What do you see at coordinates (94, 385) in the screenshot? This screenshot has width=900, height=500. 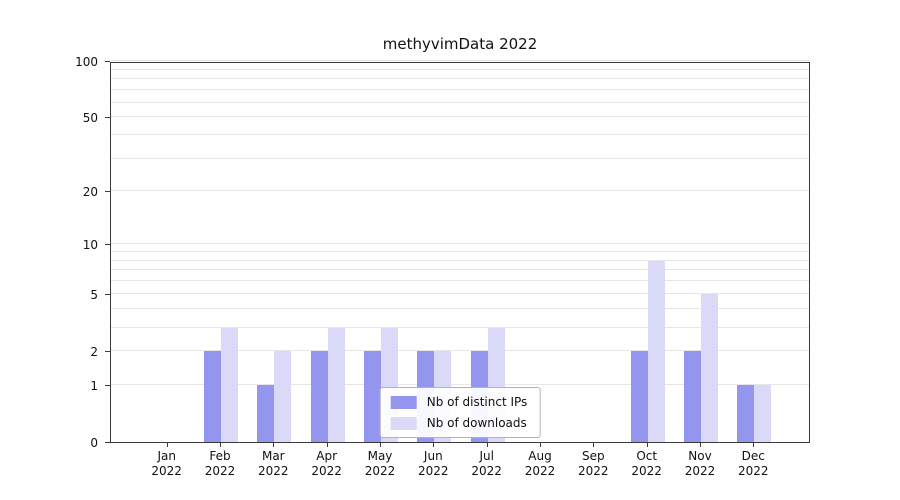 I see `y-tick-label: 1` at bounding box center [94, 385].